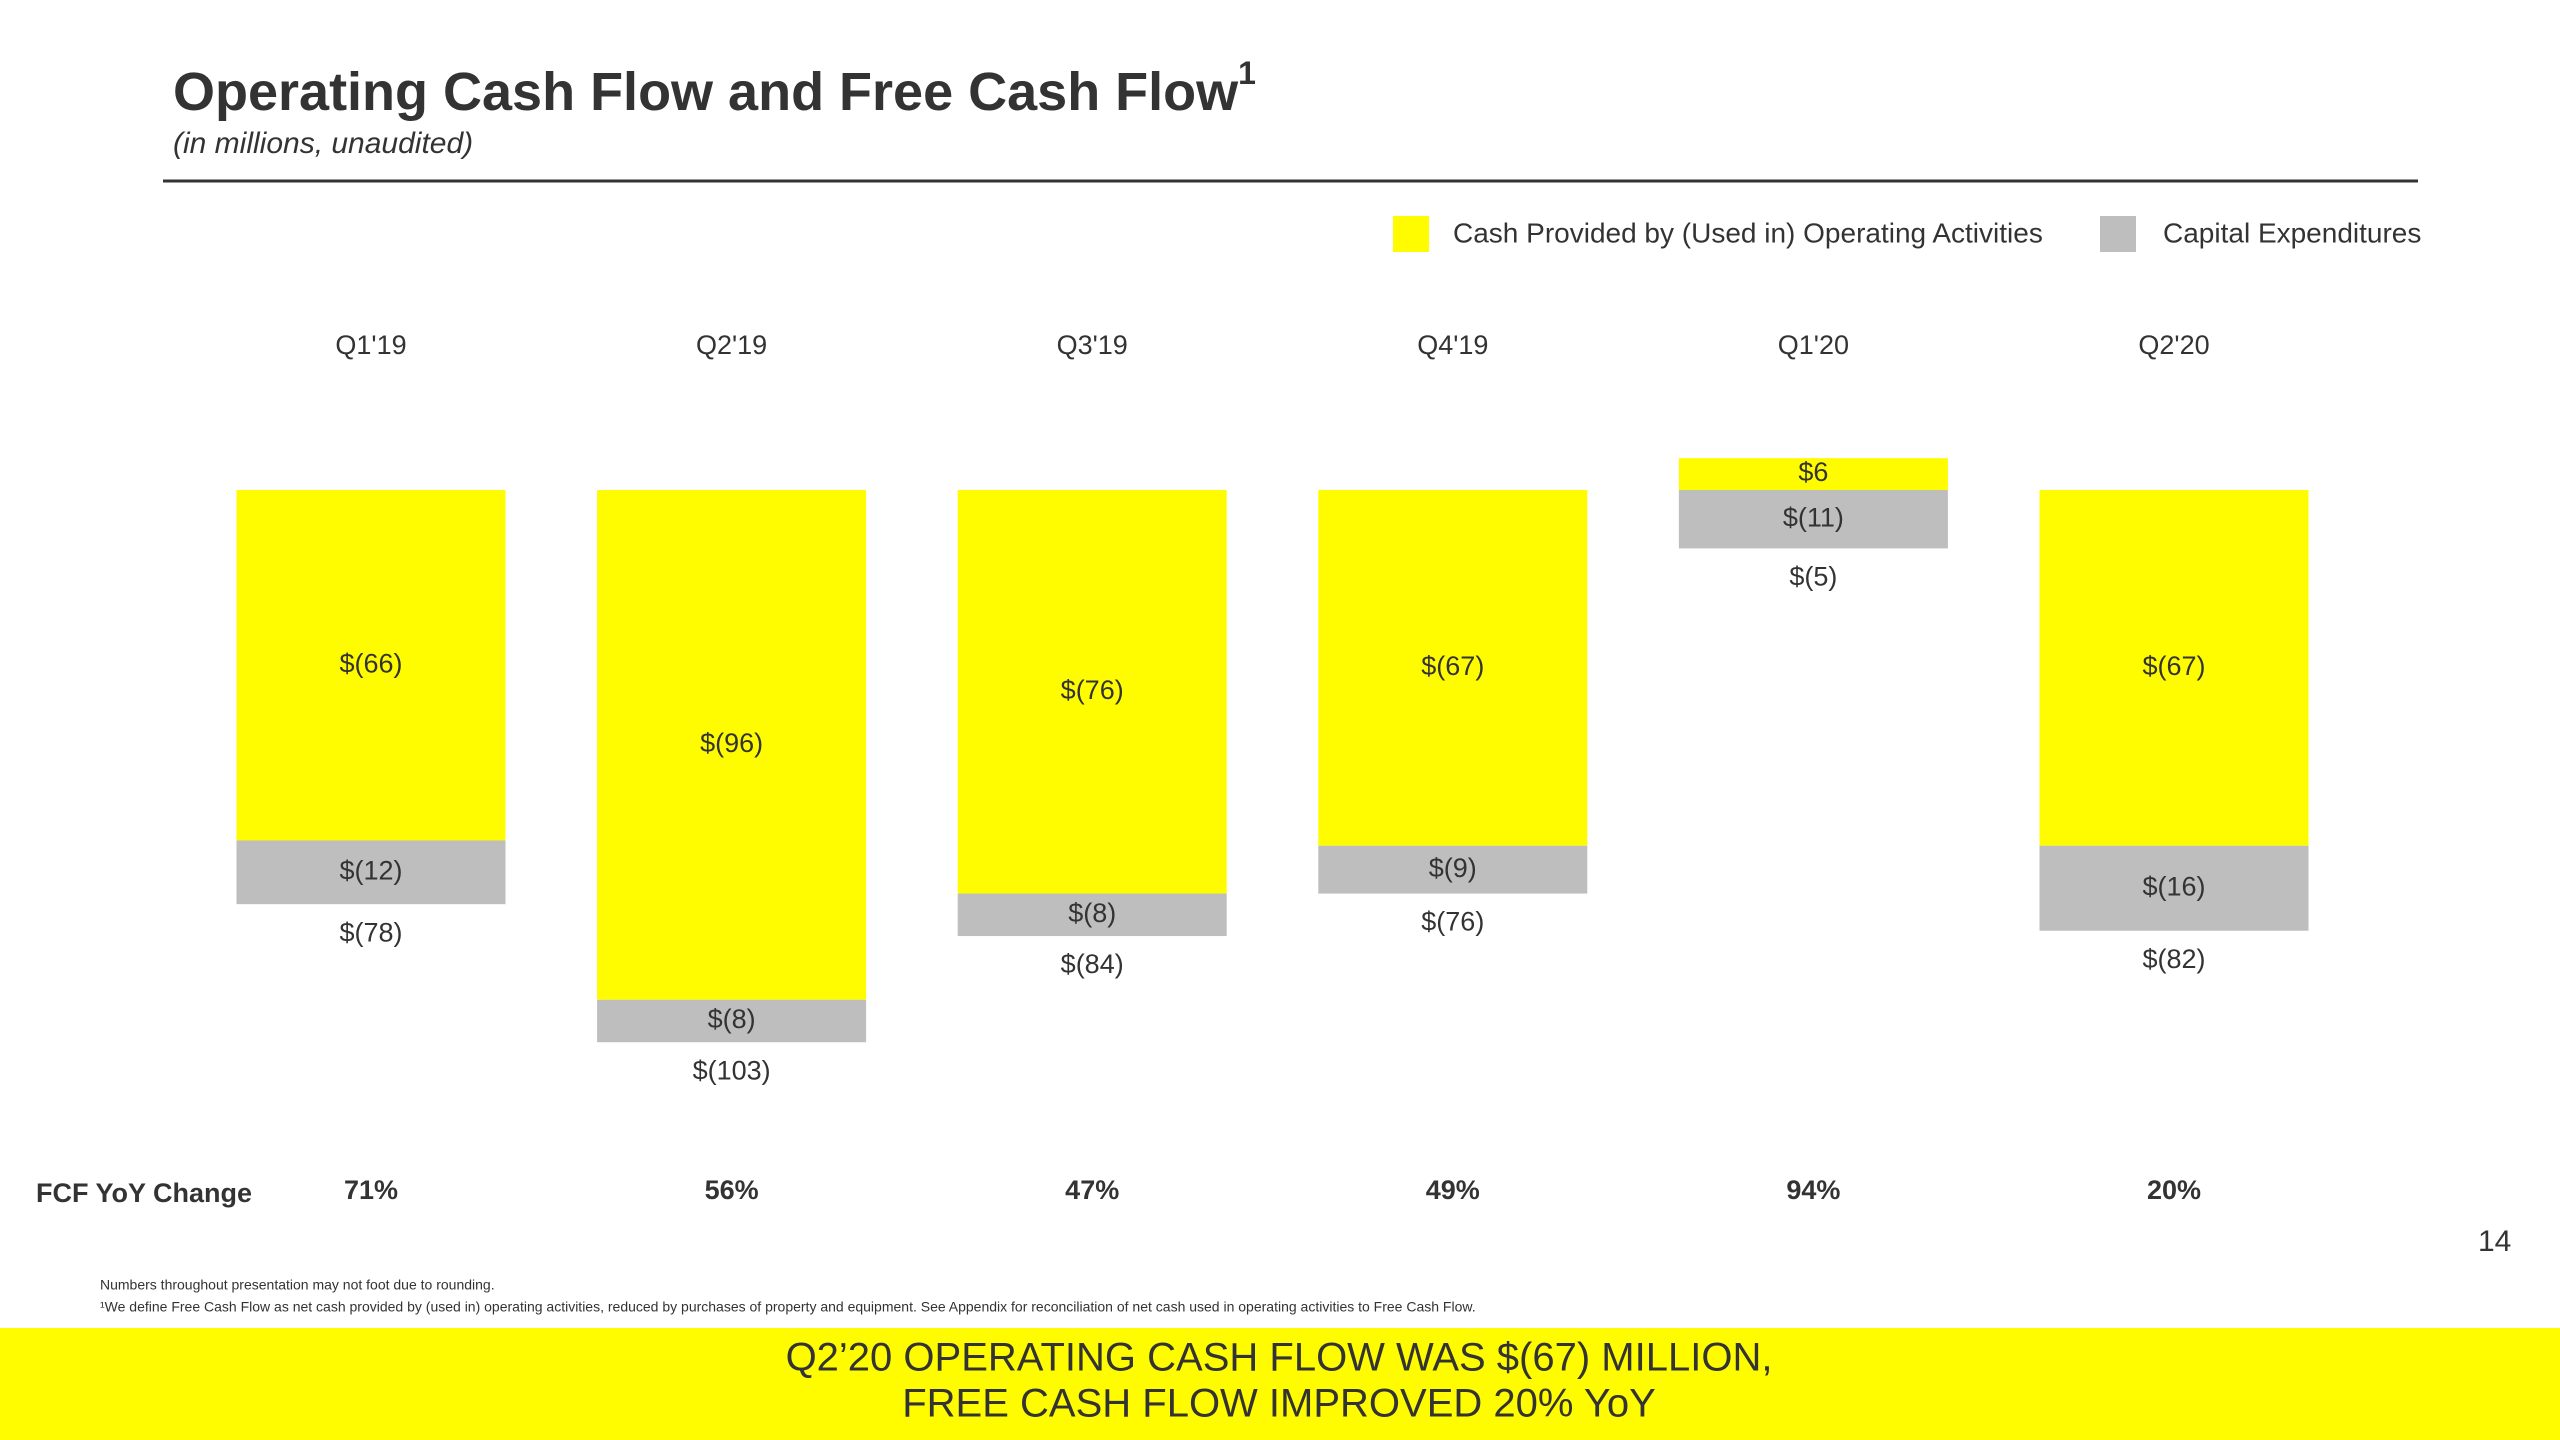 This screenshot has height=1440, width=2560. Describe the element at coordinates (732, 1070) in the screenshot. I see `total-label: $(103)` at that location.